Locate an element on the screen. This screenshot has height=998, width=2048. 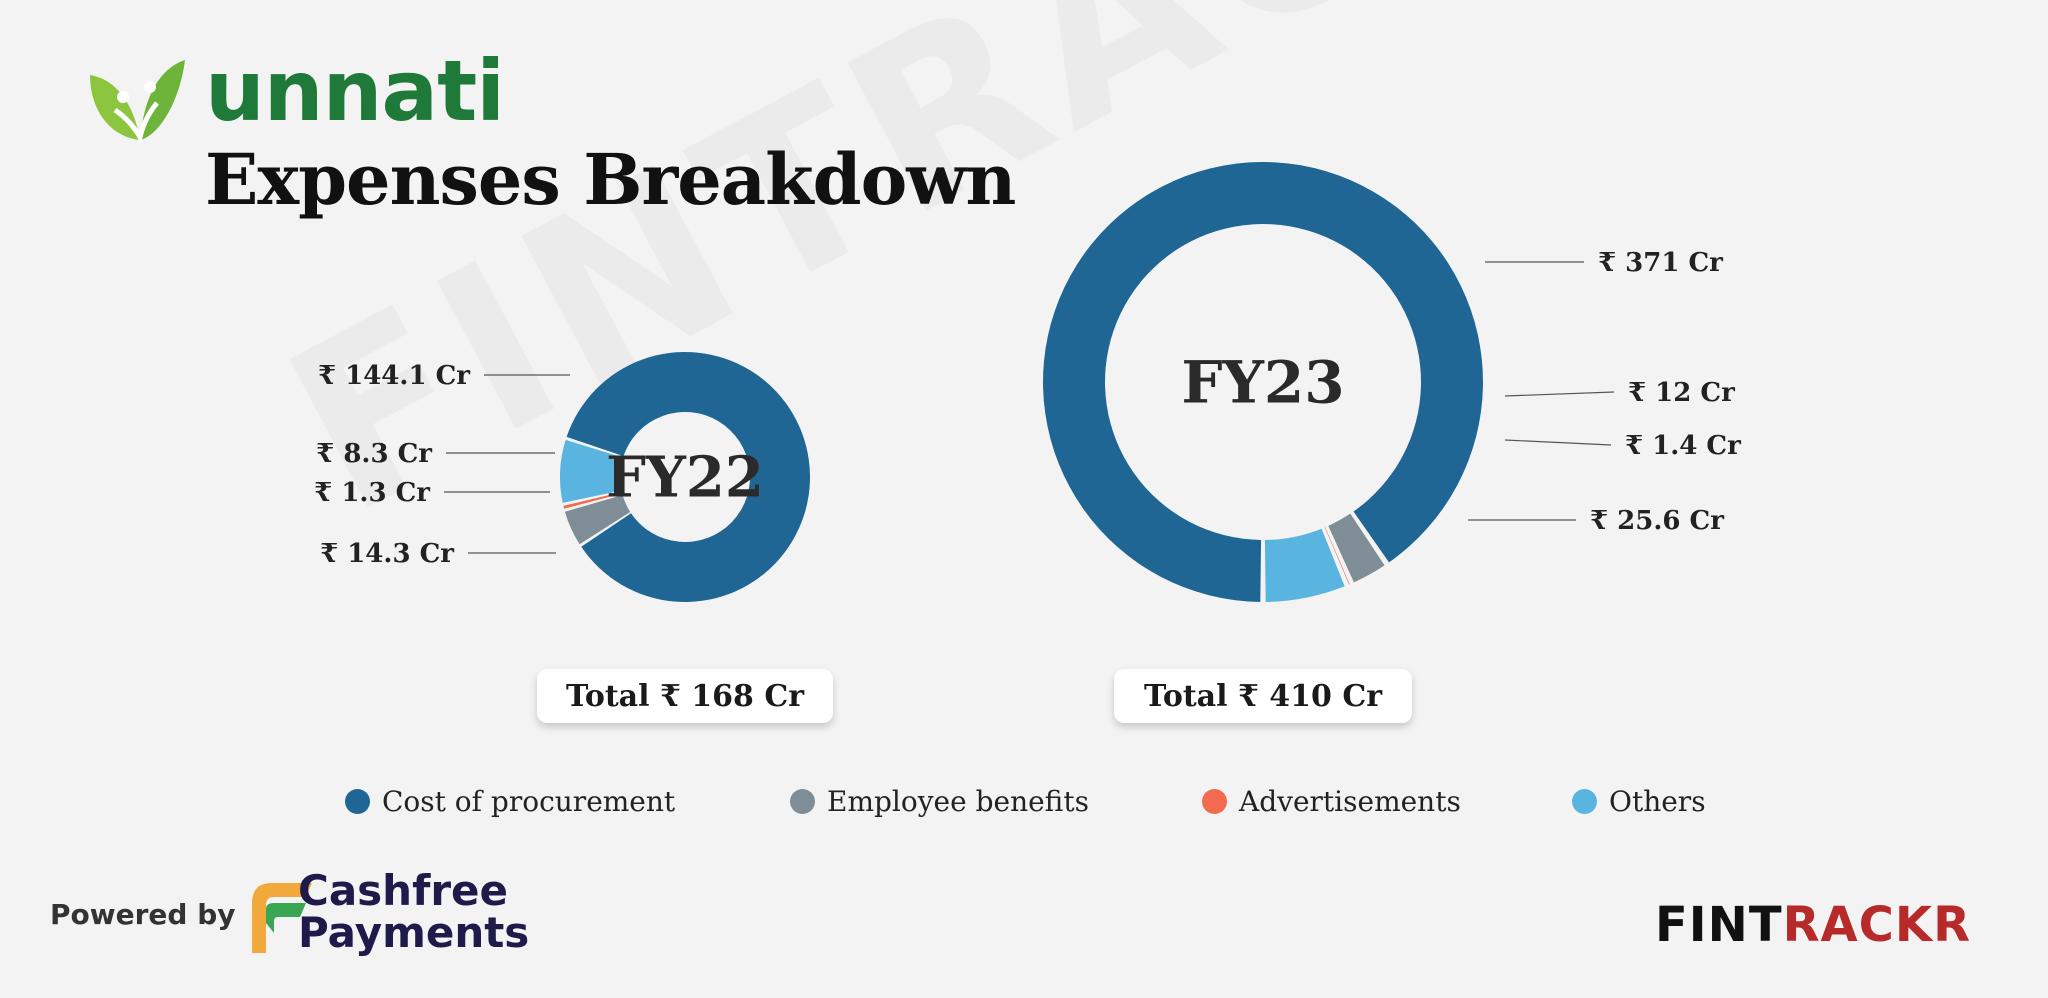
total-fy23: Total ₹ 410 Cr is located at coordinates (1263, 696).